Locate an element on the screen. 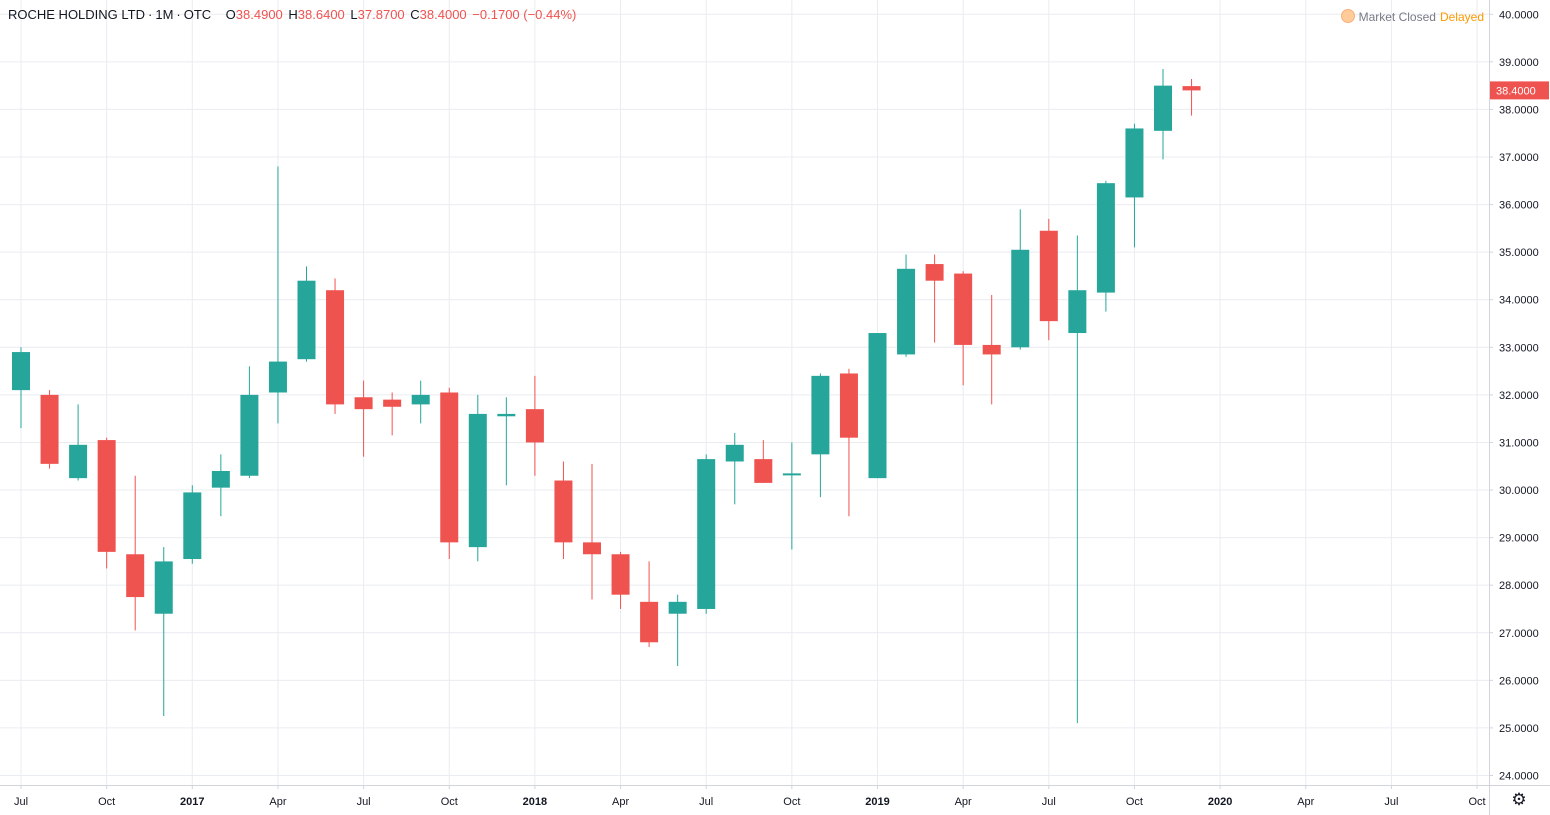 Image resolution: width=1550 pixels, height=815 pixels. y-tick-label: 39.0000 is located at coordinates (1519, 63).